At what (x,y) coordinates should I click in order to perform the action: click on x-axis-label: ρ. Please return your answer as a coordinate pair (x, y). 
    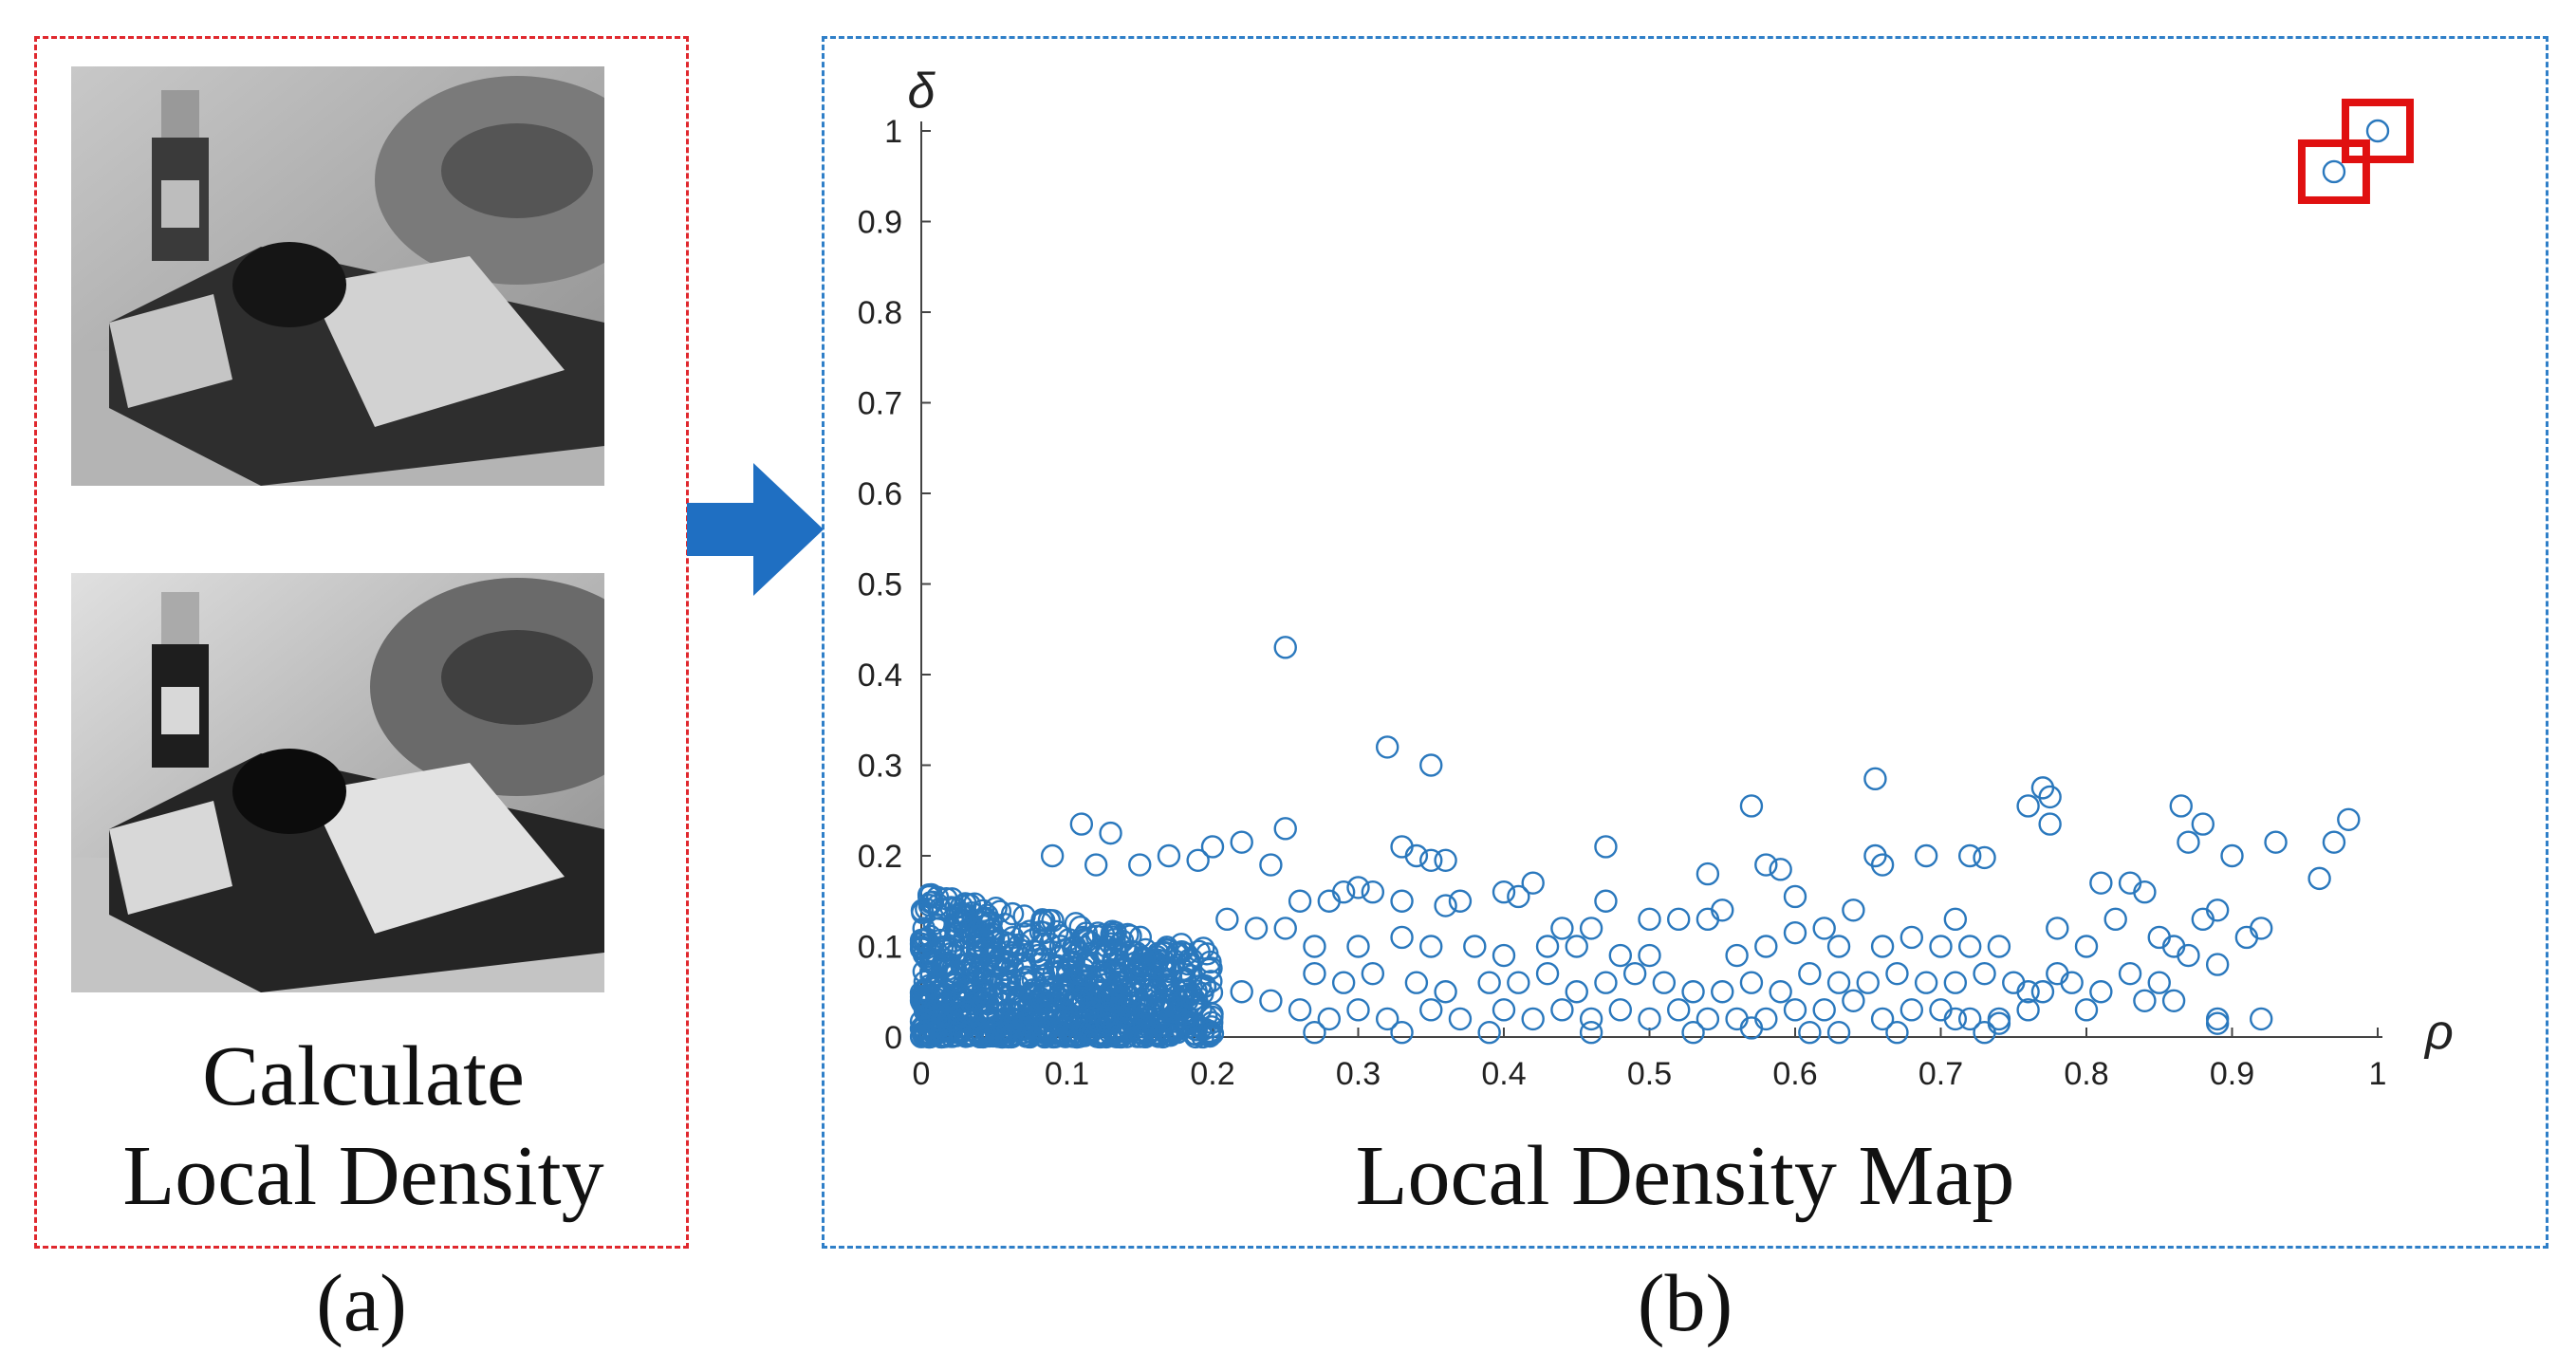
    Looking at the image, I should click on (2438, 1032).